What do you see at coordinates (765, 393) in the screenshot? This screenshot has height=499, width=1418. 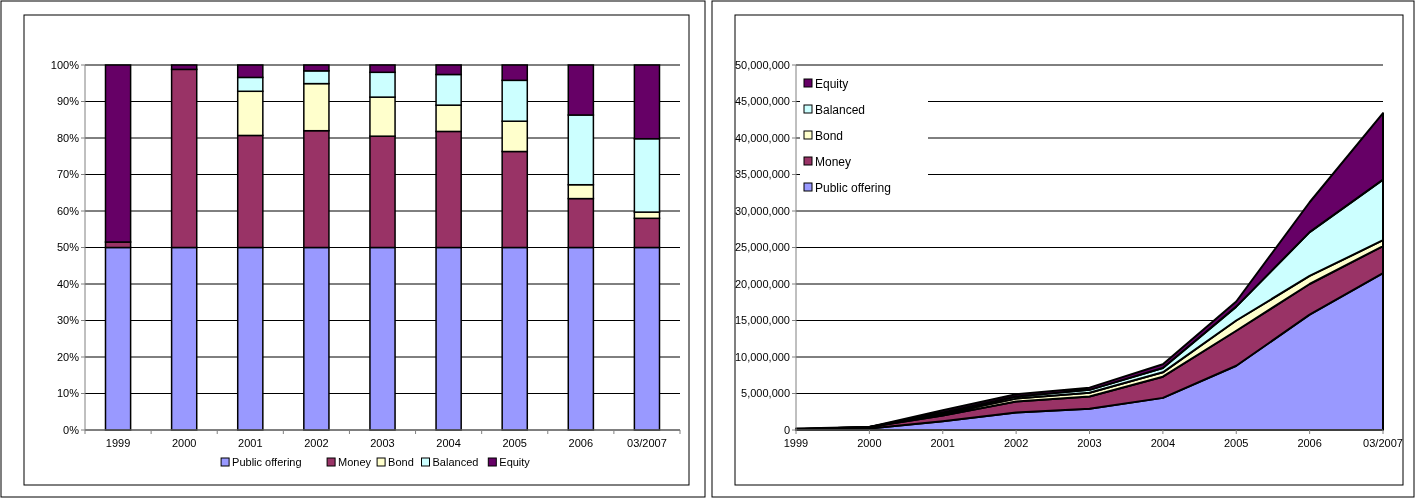 I see `y-tick-label: 5,000,000` at bounding box center [765, 393].